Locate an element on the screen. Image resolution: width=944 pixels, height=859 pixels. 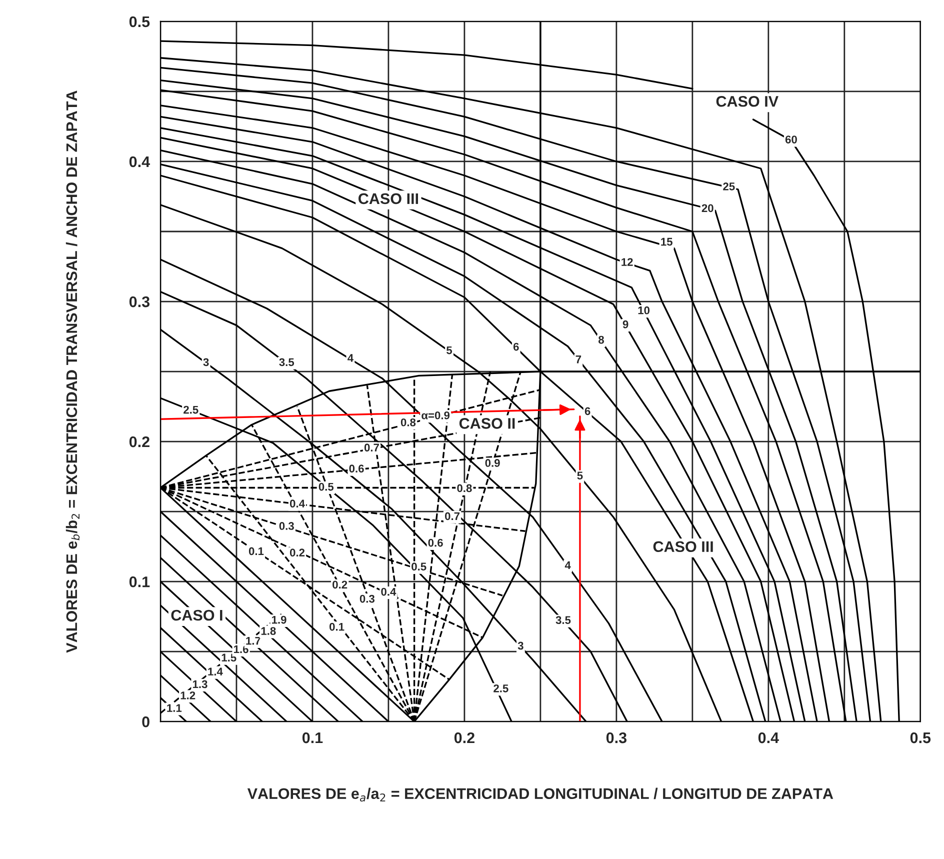
y-tick-label: 0.3 is located at coordinates (139, 302).